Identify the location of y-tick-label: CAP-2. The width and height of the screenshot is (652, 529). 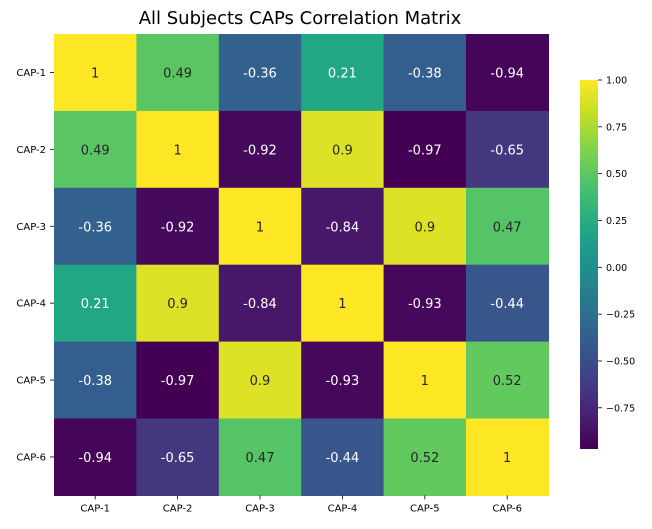
(31, 150).